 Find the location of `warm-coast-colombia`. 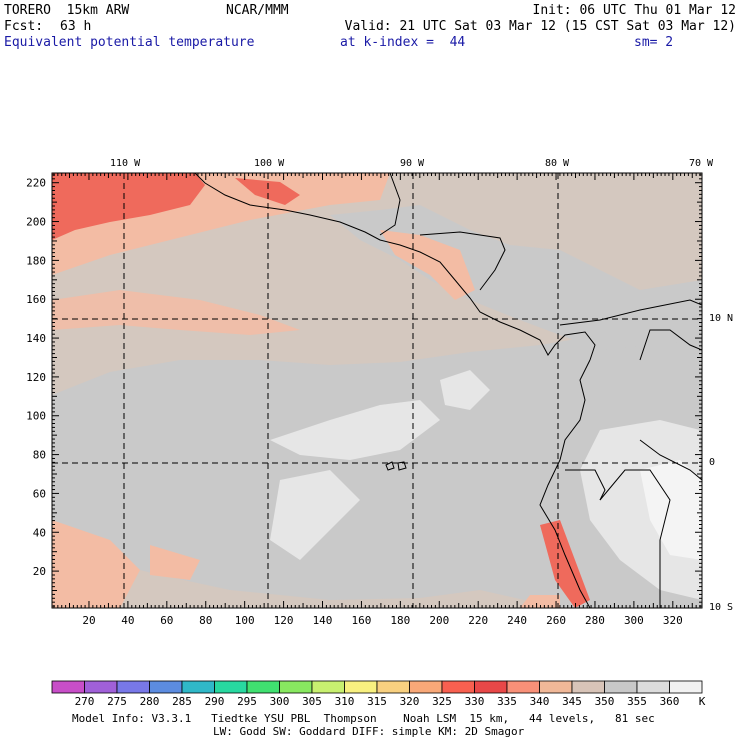

warm-coast-colombia is located at coordinates (540, 601).